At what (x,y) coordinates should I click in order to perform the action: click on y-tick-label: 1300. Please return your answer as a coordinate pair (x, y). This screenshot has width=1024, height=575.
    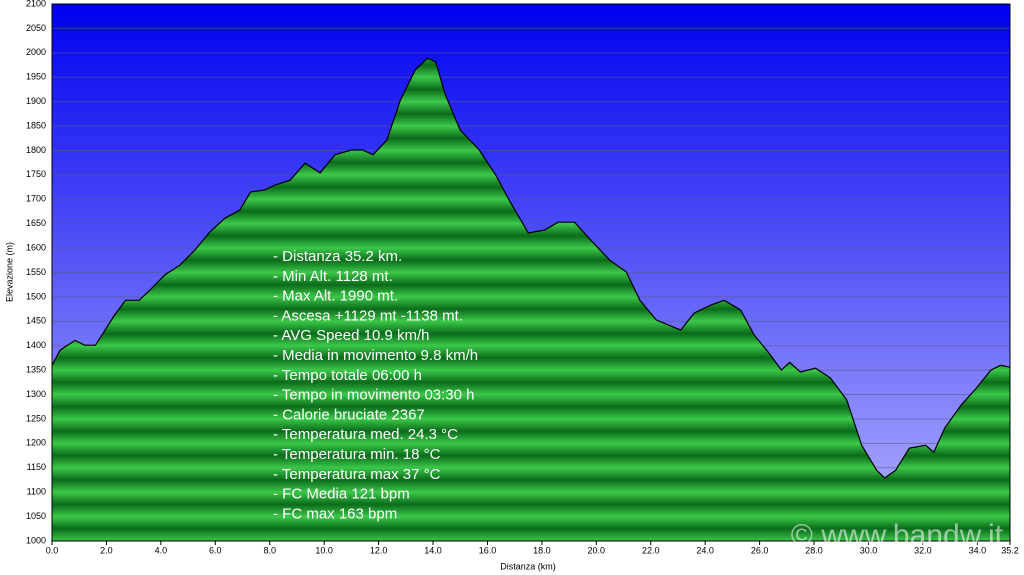
    Looking at the image, I should click on (36, 394).